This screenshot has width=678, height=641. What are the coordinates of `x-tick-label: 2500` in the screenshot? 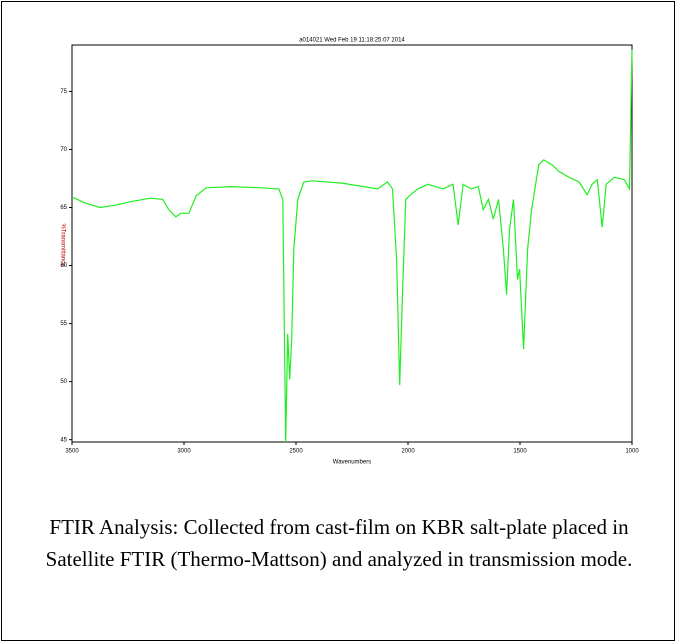 It's located at (296, 452).